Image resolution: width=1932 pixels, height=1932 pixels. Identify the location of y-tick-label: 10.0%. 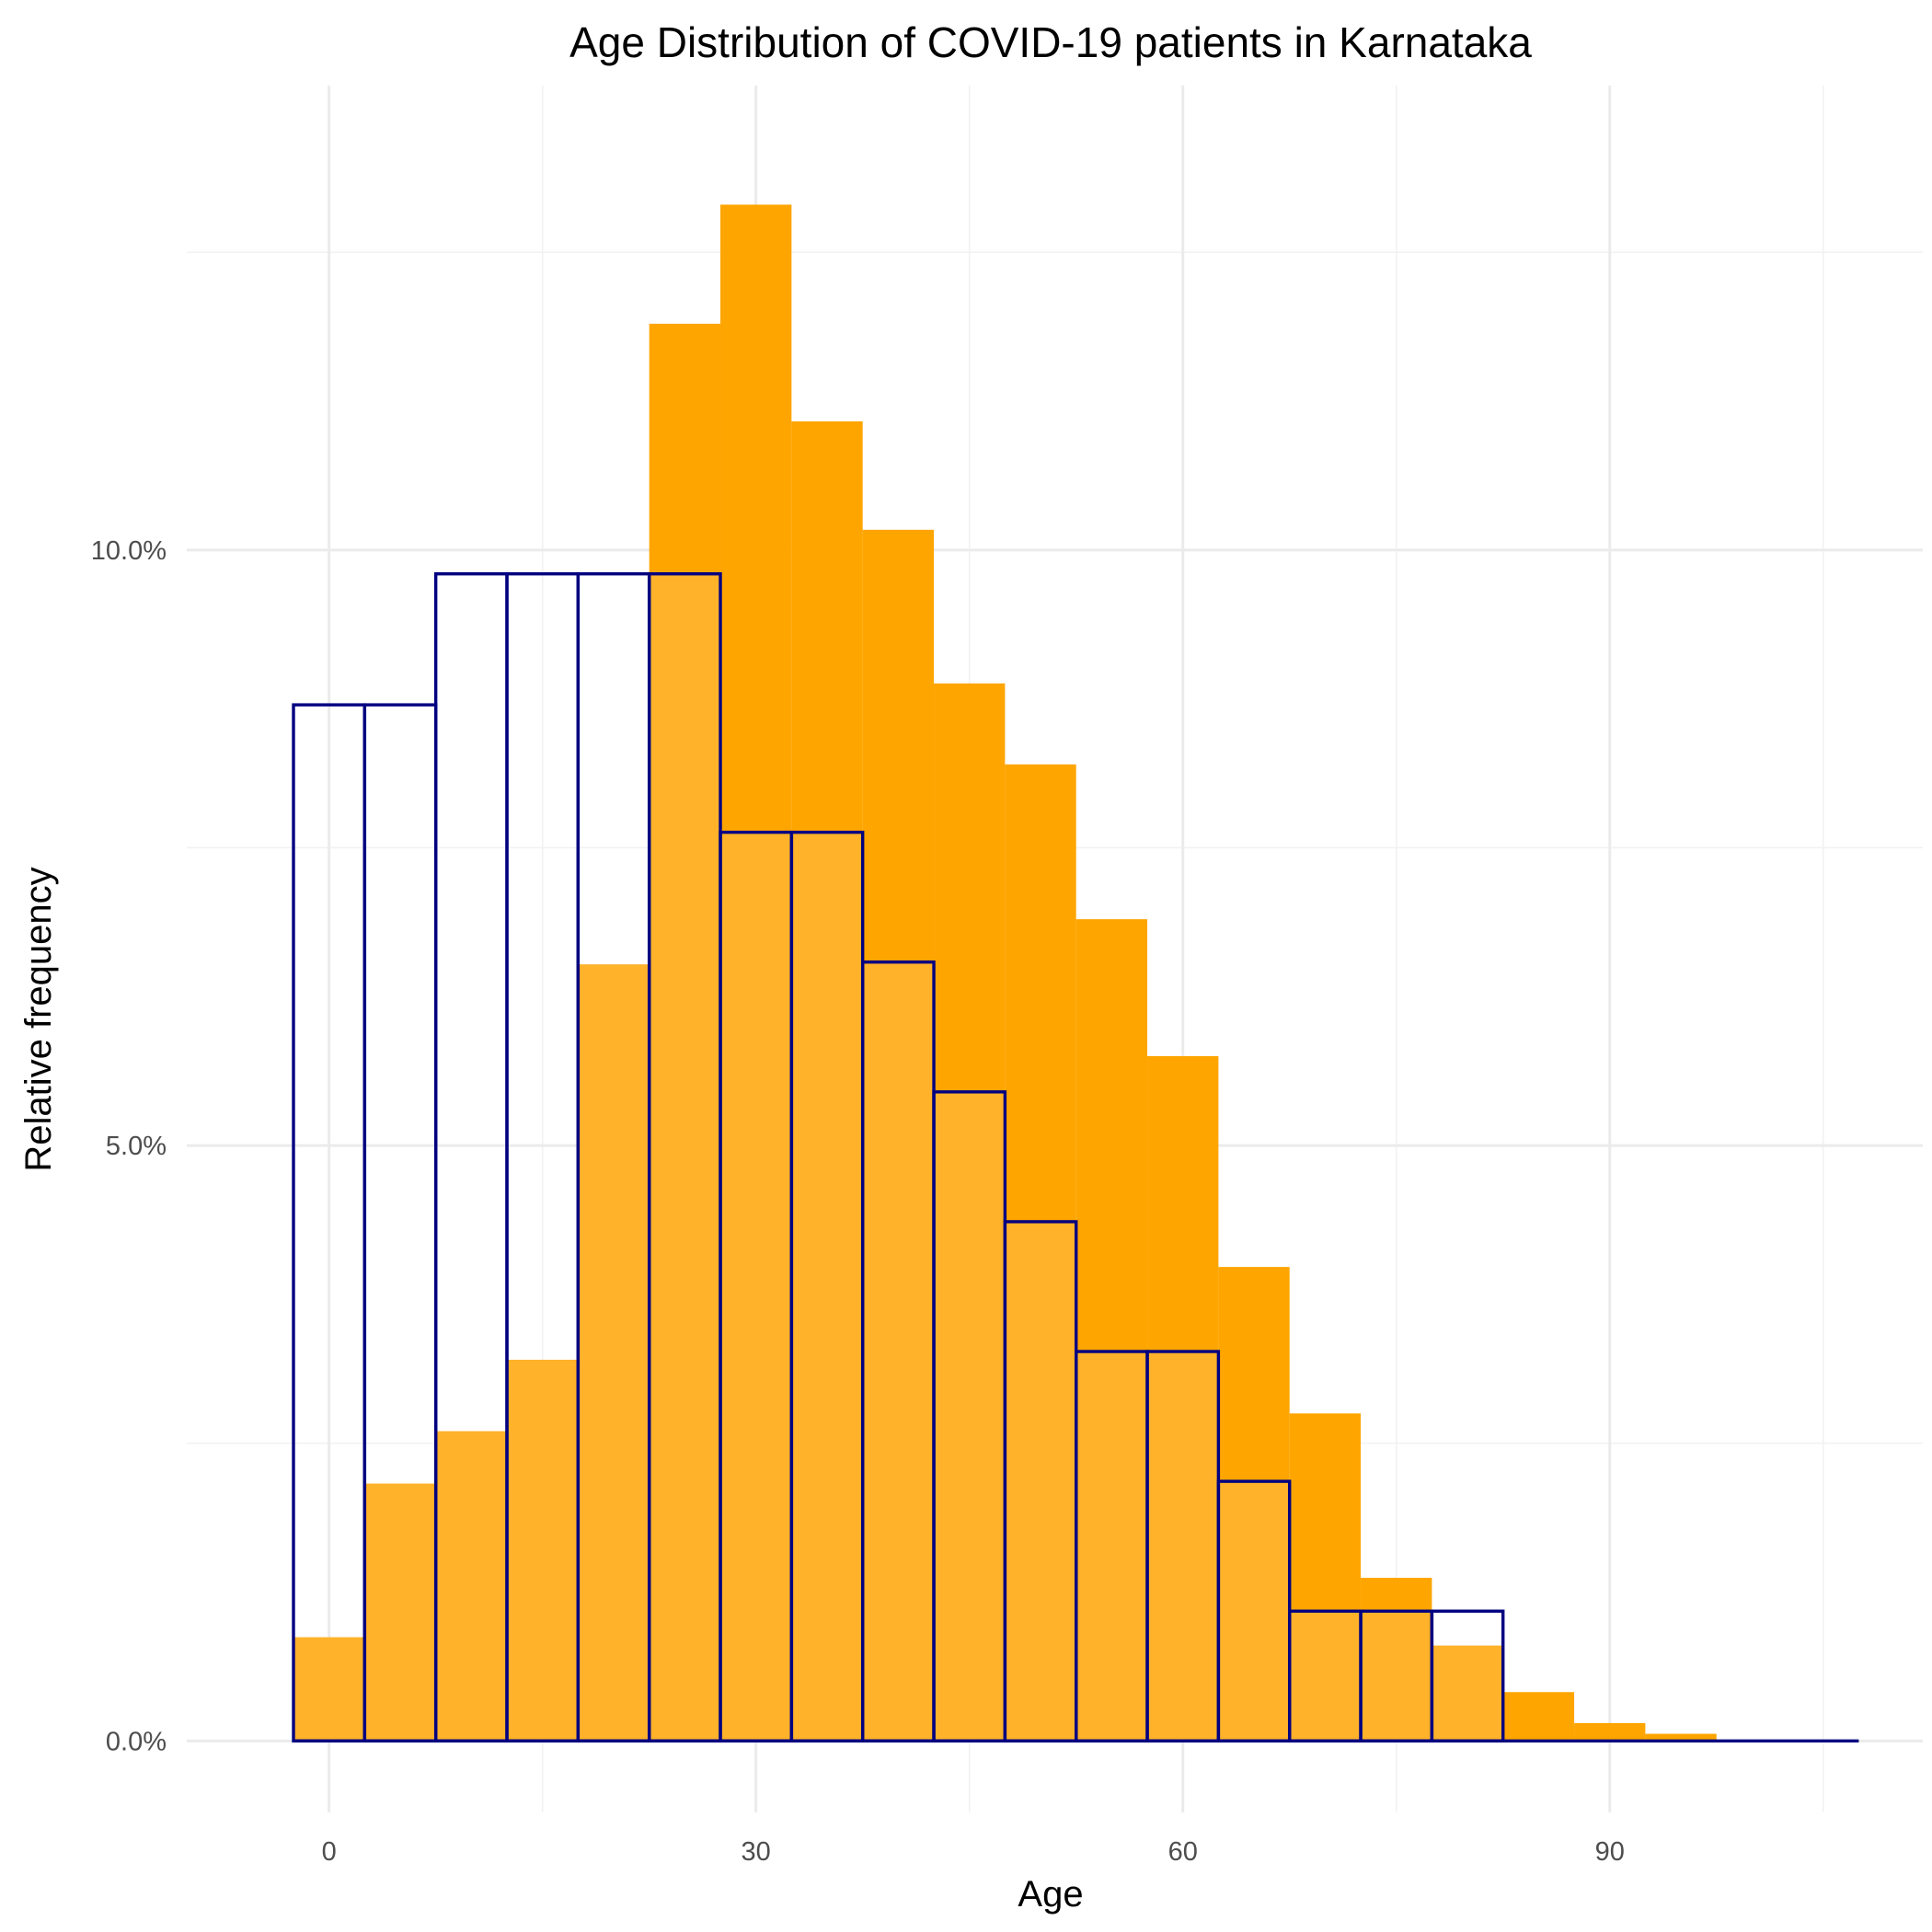
(129, 551).